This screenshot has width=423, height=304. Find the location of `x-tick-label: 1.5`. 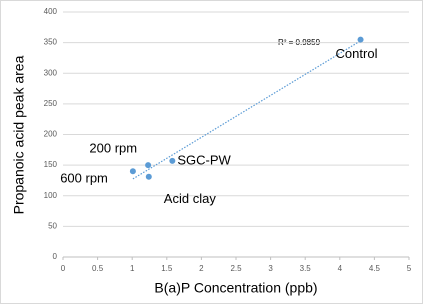

x-tick-label: 1.5 is located at coordinates (167, 268).